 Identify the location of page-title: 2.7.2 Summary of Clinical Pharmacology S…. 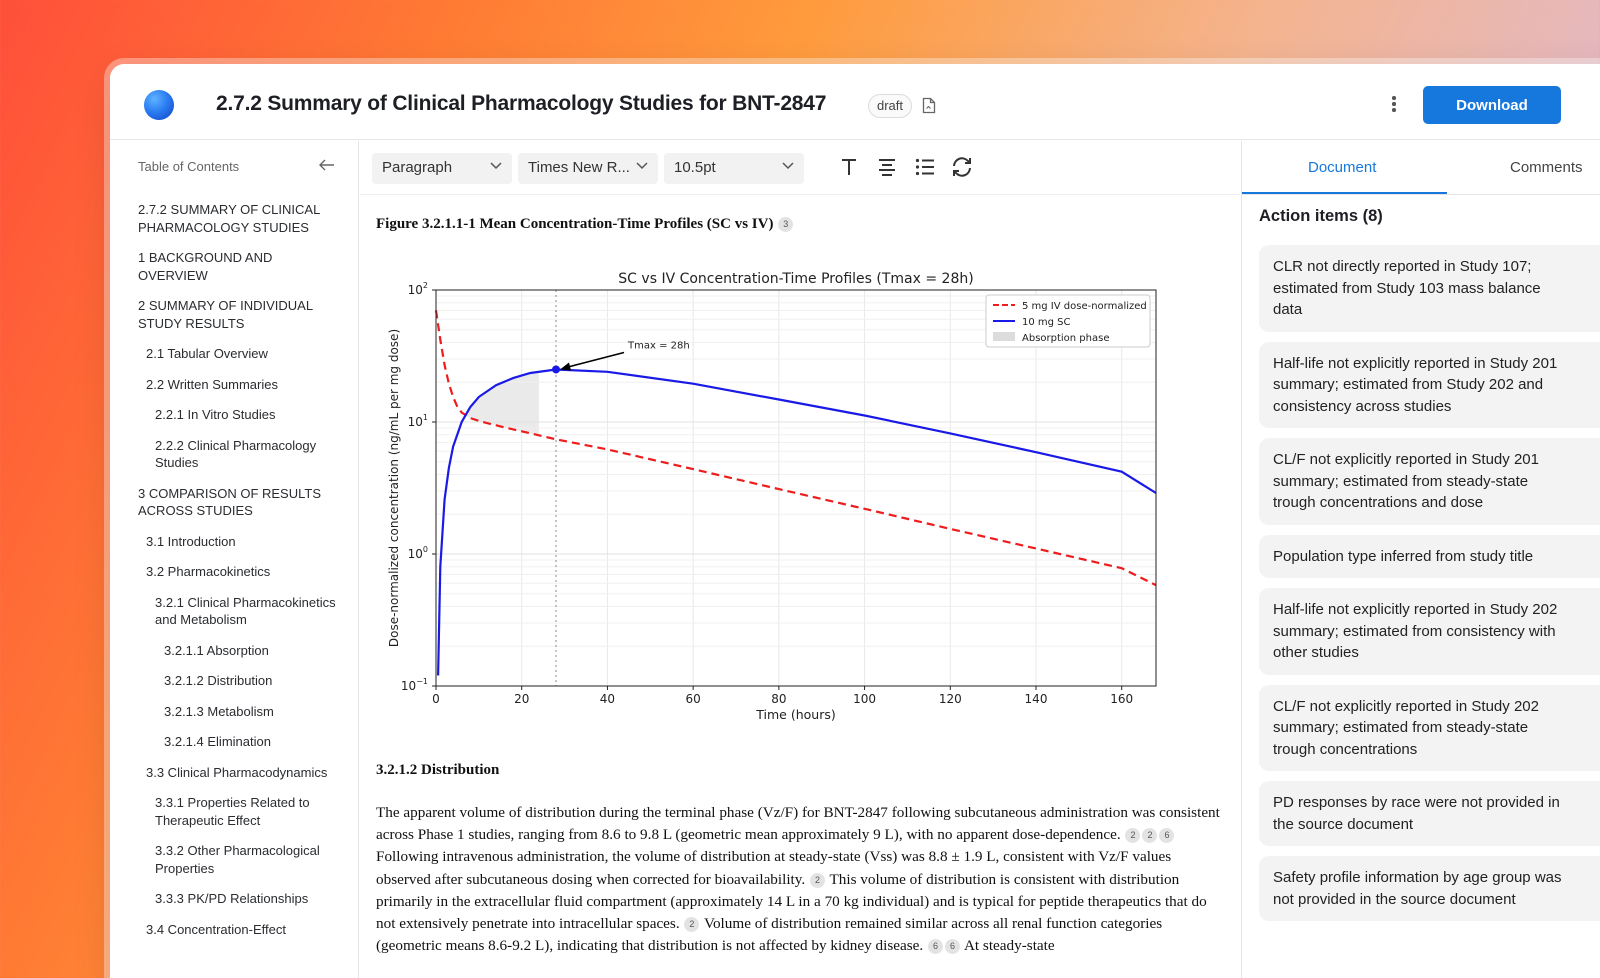
(521, 103).